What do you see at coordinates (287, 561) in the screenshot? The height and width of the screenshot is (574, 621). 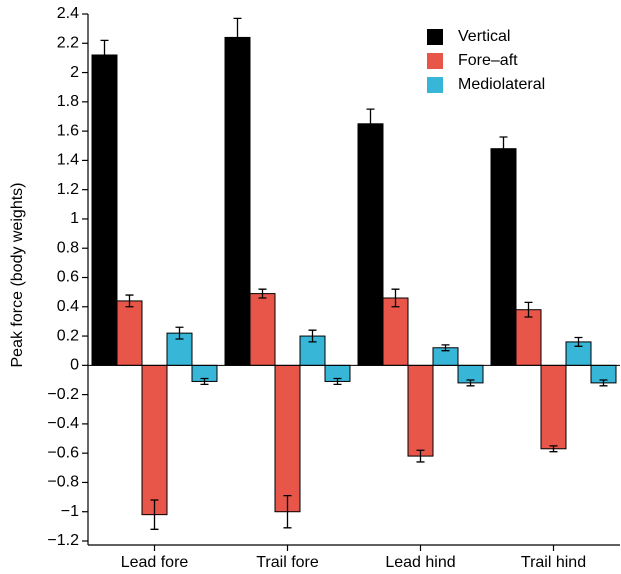 I see `x-tick-label: Trail fore` at bounding box center [287, 561].